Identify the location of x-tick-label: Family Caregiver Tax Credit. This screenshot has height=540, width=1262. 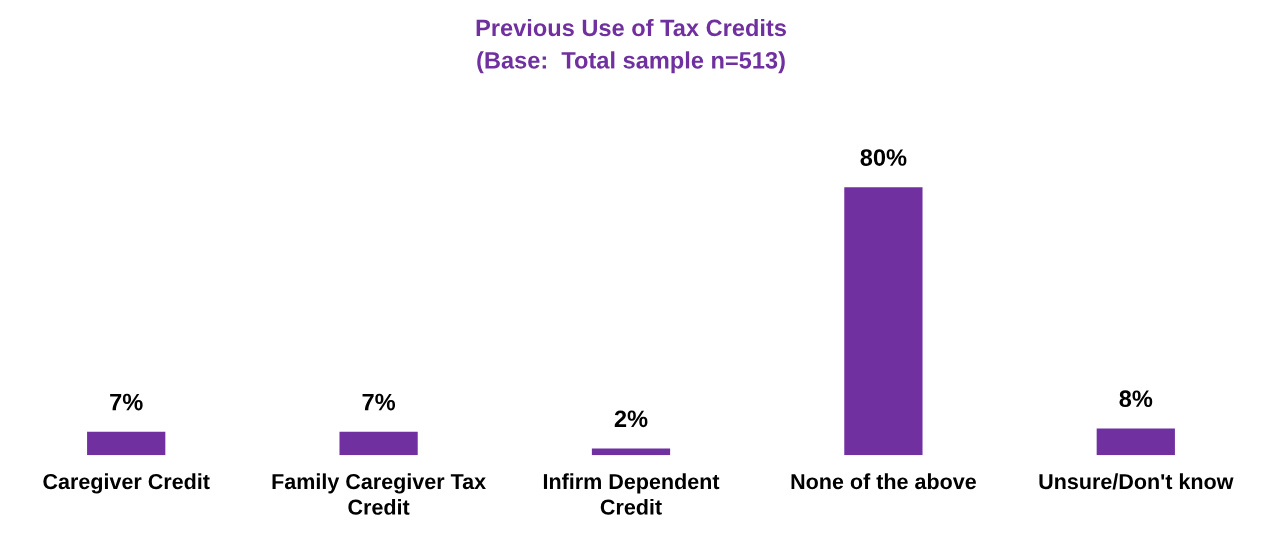
(379, 494).